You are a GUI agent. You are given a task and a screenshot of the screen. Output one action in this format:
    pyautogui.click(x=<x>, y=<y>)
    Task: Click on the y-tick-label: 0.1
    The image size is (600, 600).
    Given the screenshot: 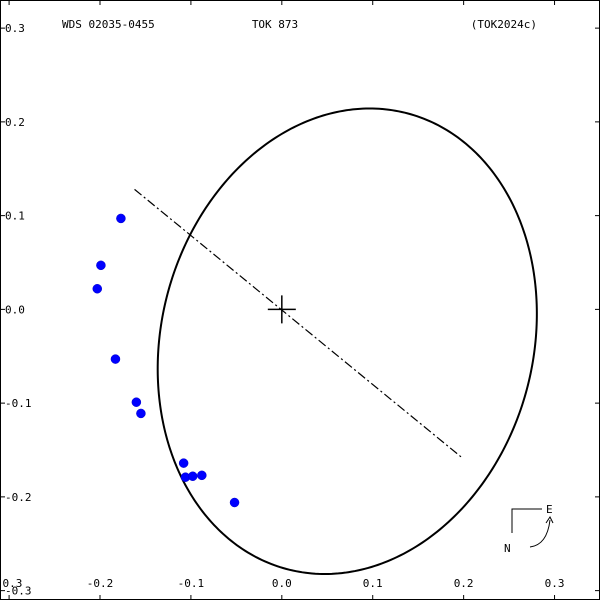 What is the action you would take?
    pyautogui.click(x=15, y=216)
    